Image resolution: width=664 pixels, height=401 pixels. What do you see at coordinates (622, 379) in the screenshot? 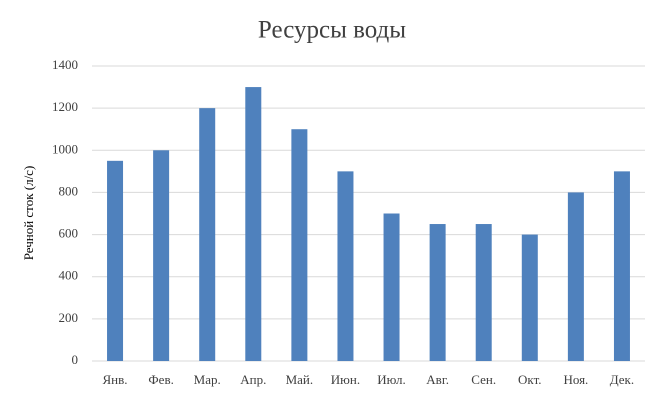
I see `x-tick-label: Дек.` at bounding box center [622, 379].